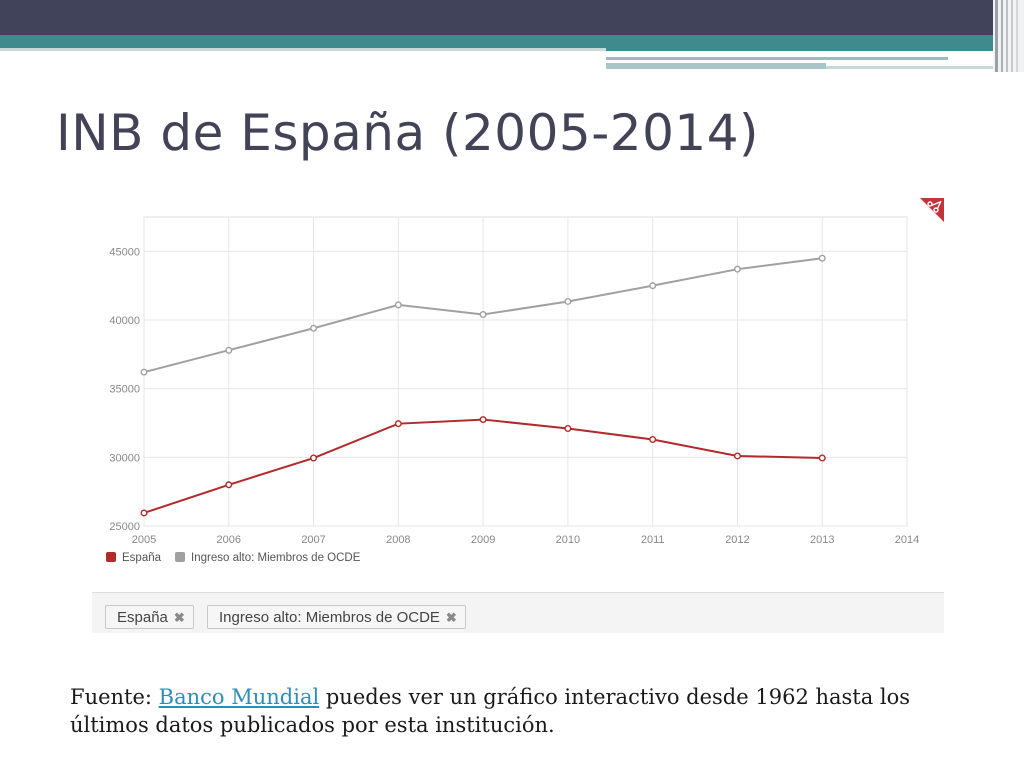  What do you see at coordinates (124, 458) in the screenshot?
I see `y-tick-label: 30000` at bounding box center [124, 458].